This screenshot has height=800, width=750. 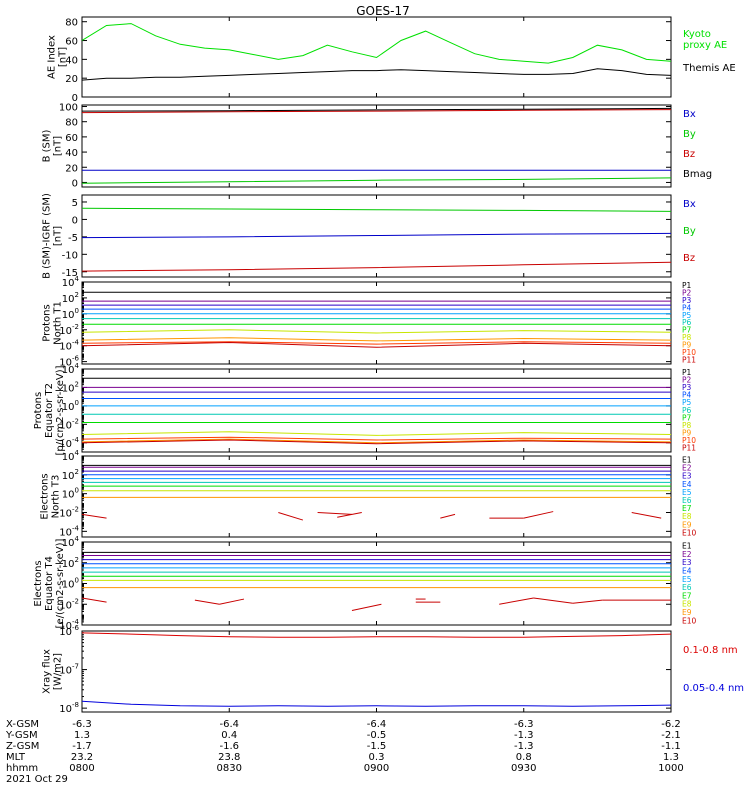 I want to click on axis-row-value: -1.6, so click(x=229, y=746).